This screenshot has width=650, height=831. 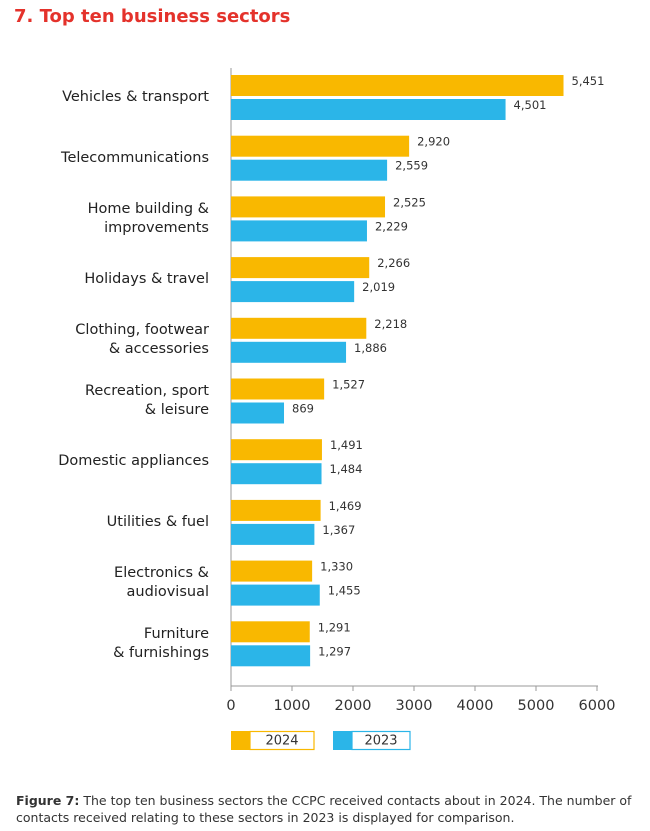 I want to click on value-label: 869, so click(x=303, y=409).